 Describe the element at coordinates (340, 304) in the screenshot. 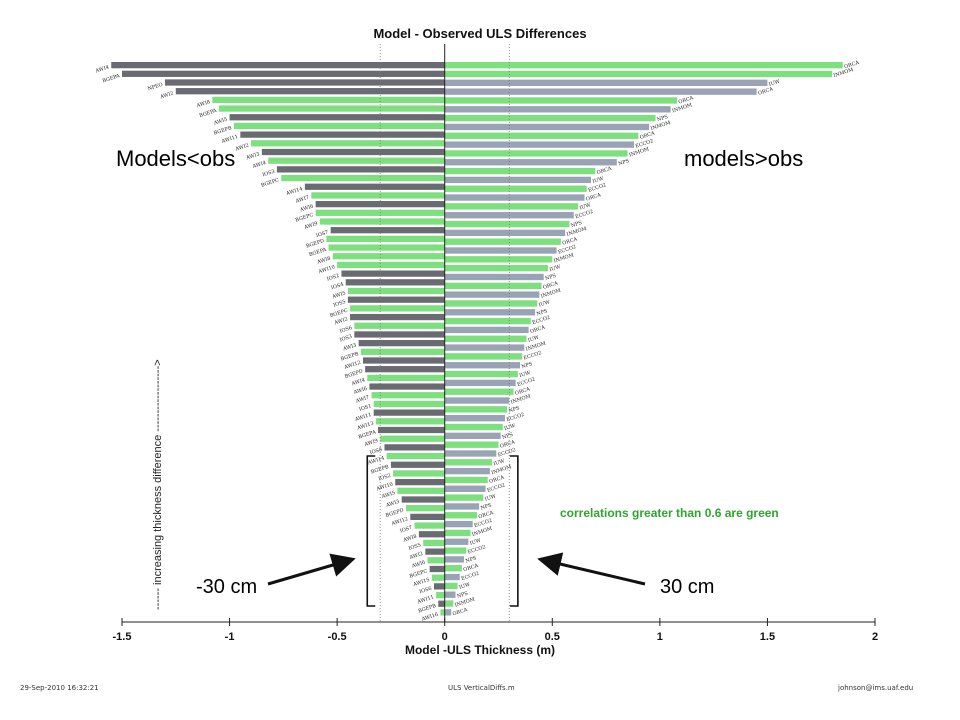

I see `bar-label-neg-27: IOS5` at that location.